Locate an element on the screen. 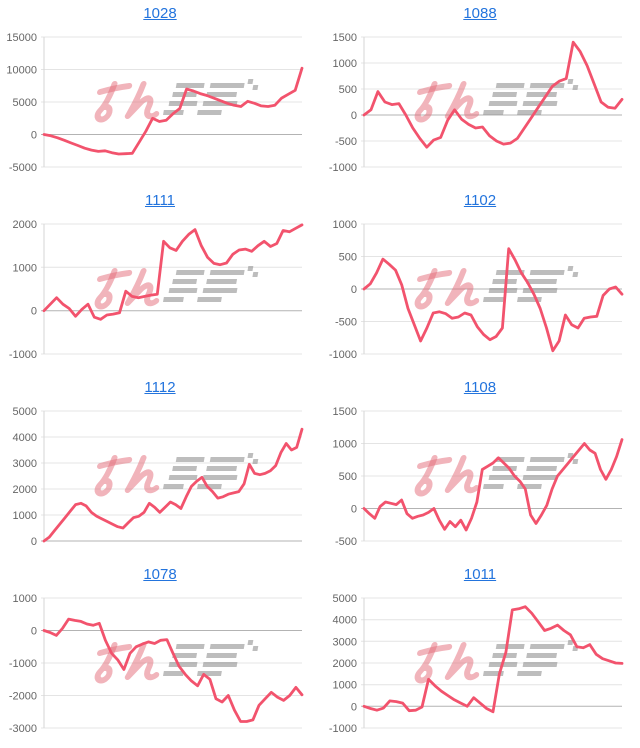 The width and height of the screenshot is (640, 748). machine-number-link: 1011 is located at coordinates (480, 574).